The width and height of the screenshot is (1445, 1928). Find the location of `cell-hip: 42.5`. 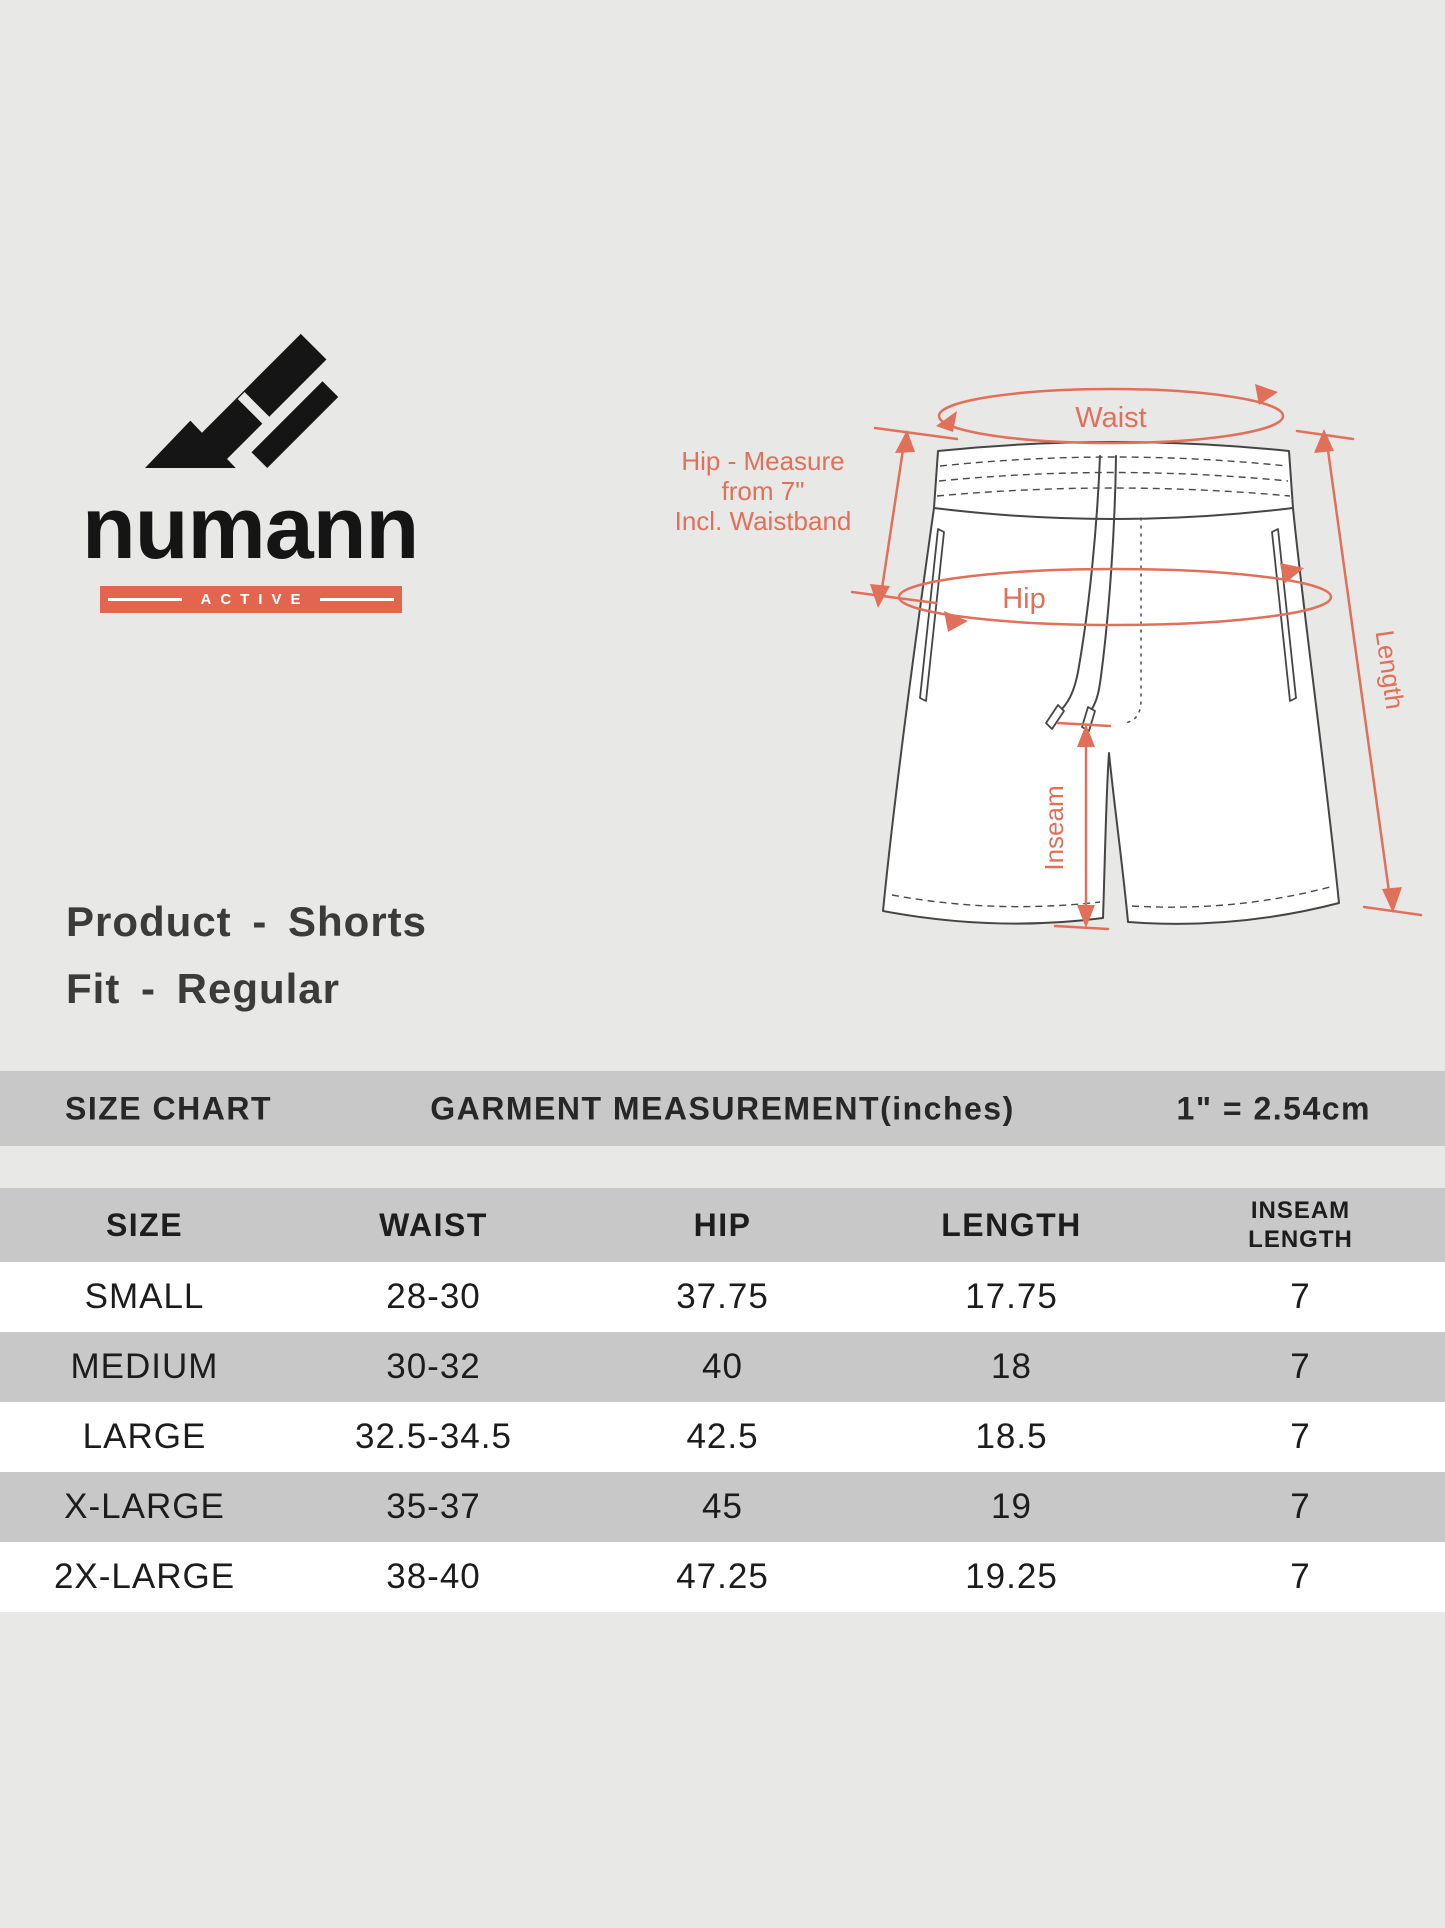

cell-hip: 42.5 is located at coordinates (722, 1436).